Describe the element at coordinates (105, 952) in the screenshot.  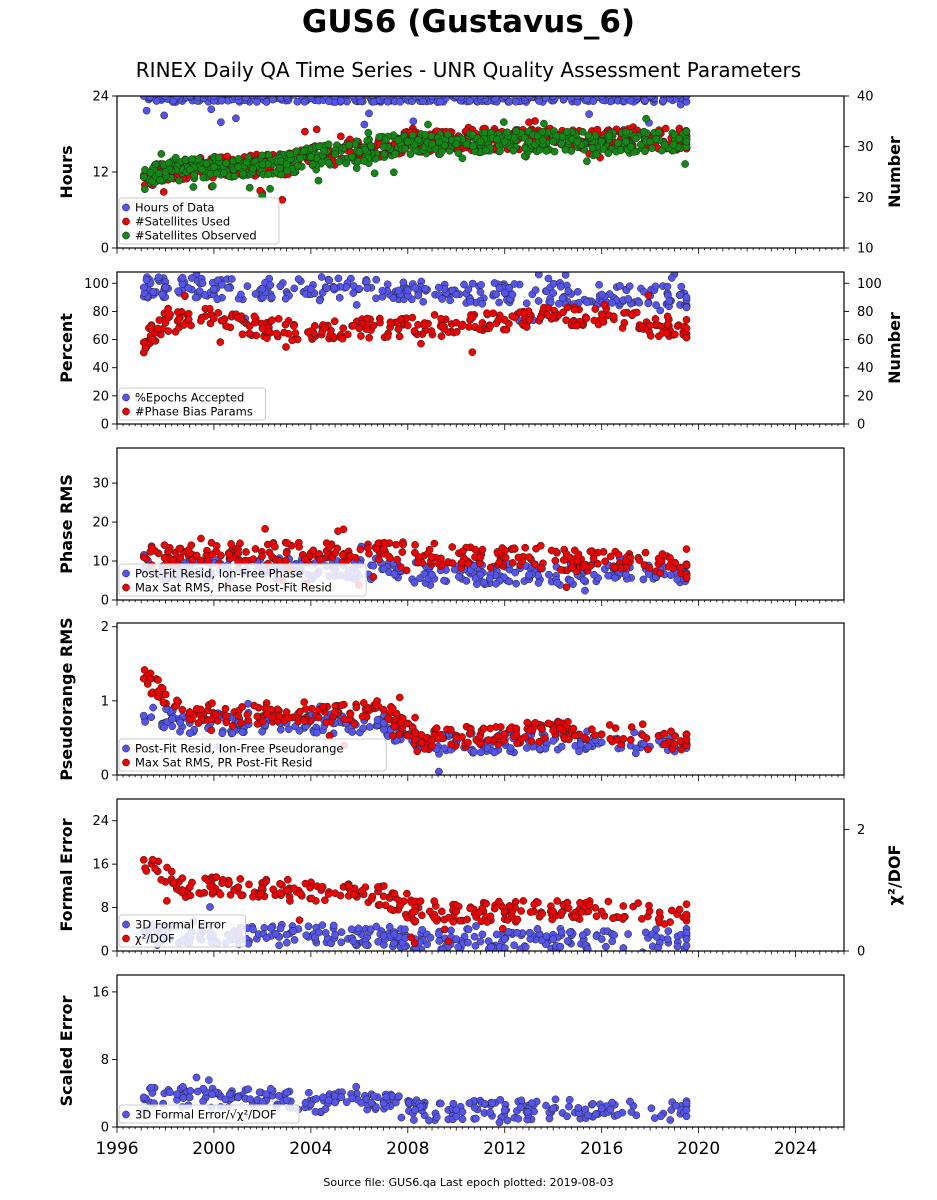
I see `y-tick-label: 0` at that location.